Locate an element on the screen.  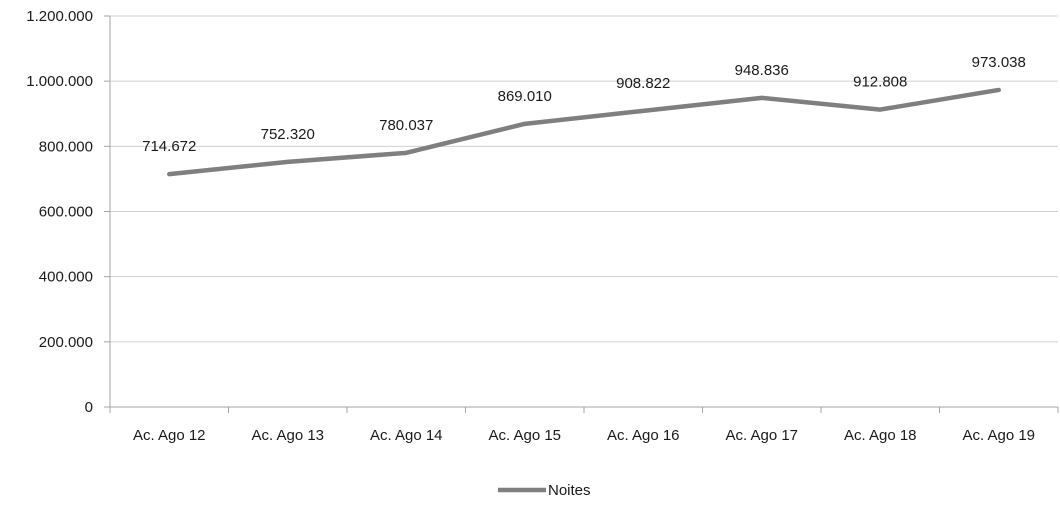
x-tick-label: Ac. Ago 12 is located at coordinates (169, 435).